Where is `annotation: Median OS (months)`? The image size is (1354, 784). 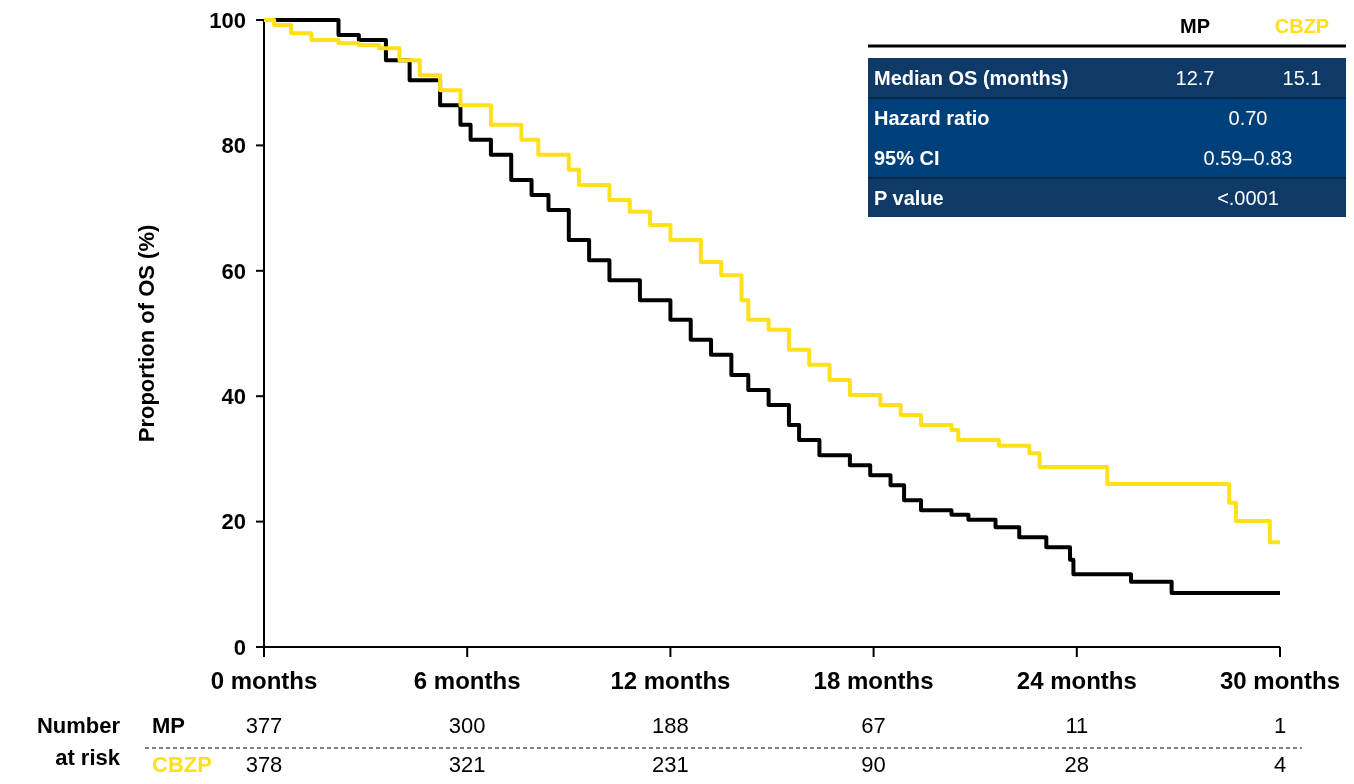 annotation: Median OS (months) is located at coordinates (971, 78).